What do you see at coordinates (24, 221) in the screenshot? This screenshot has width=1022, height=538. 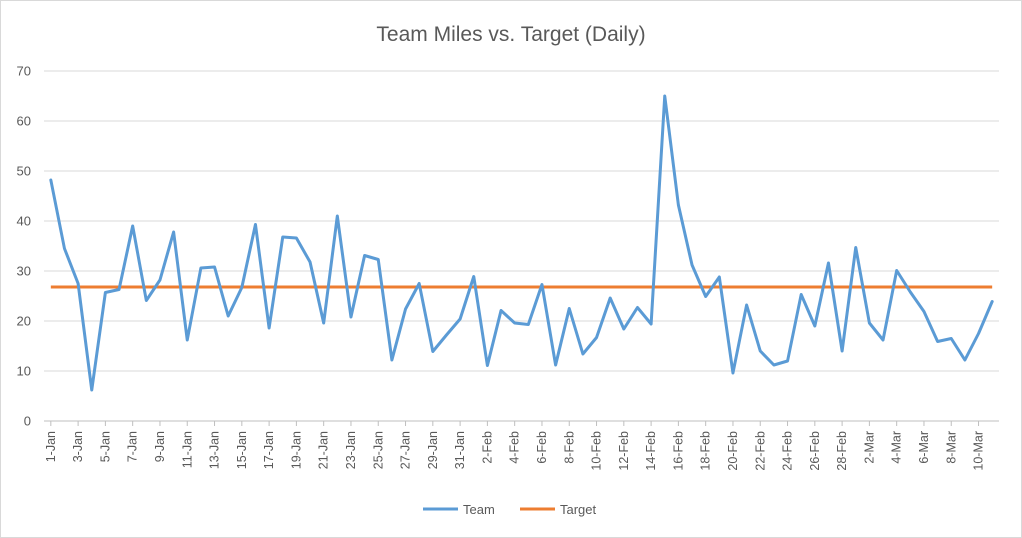 I see `y-tick-label: 40` at bounding box center [24, 221].